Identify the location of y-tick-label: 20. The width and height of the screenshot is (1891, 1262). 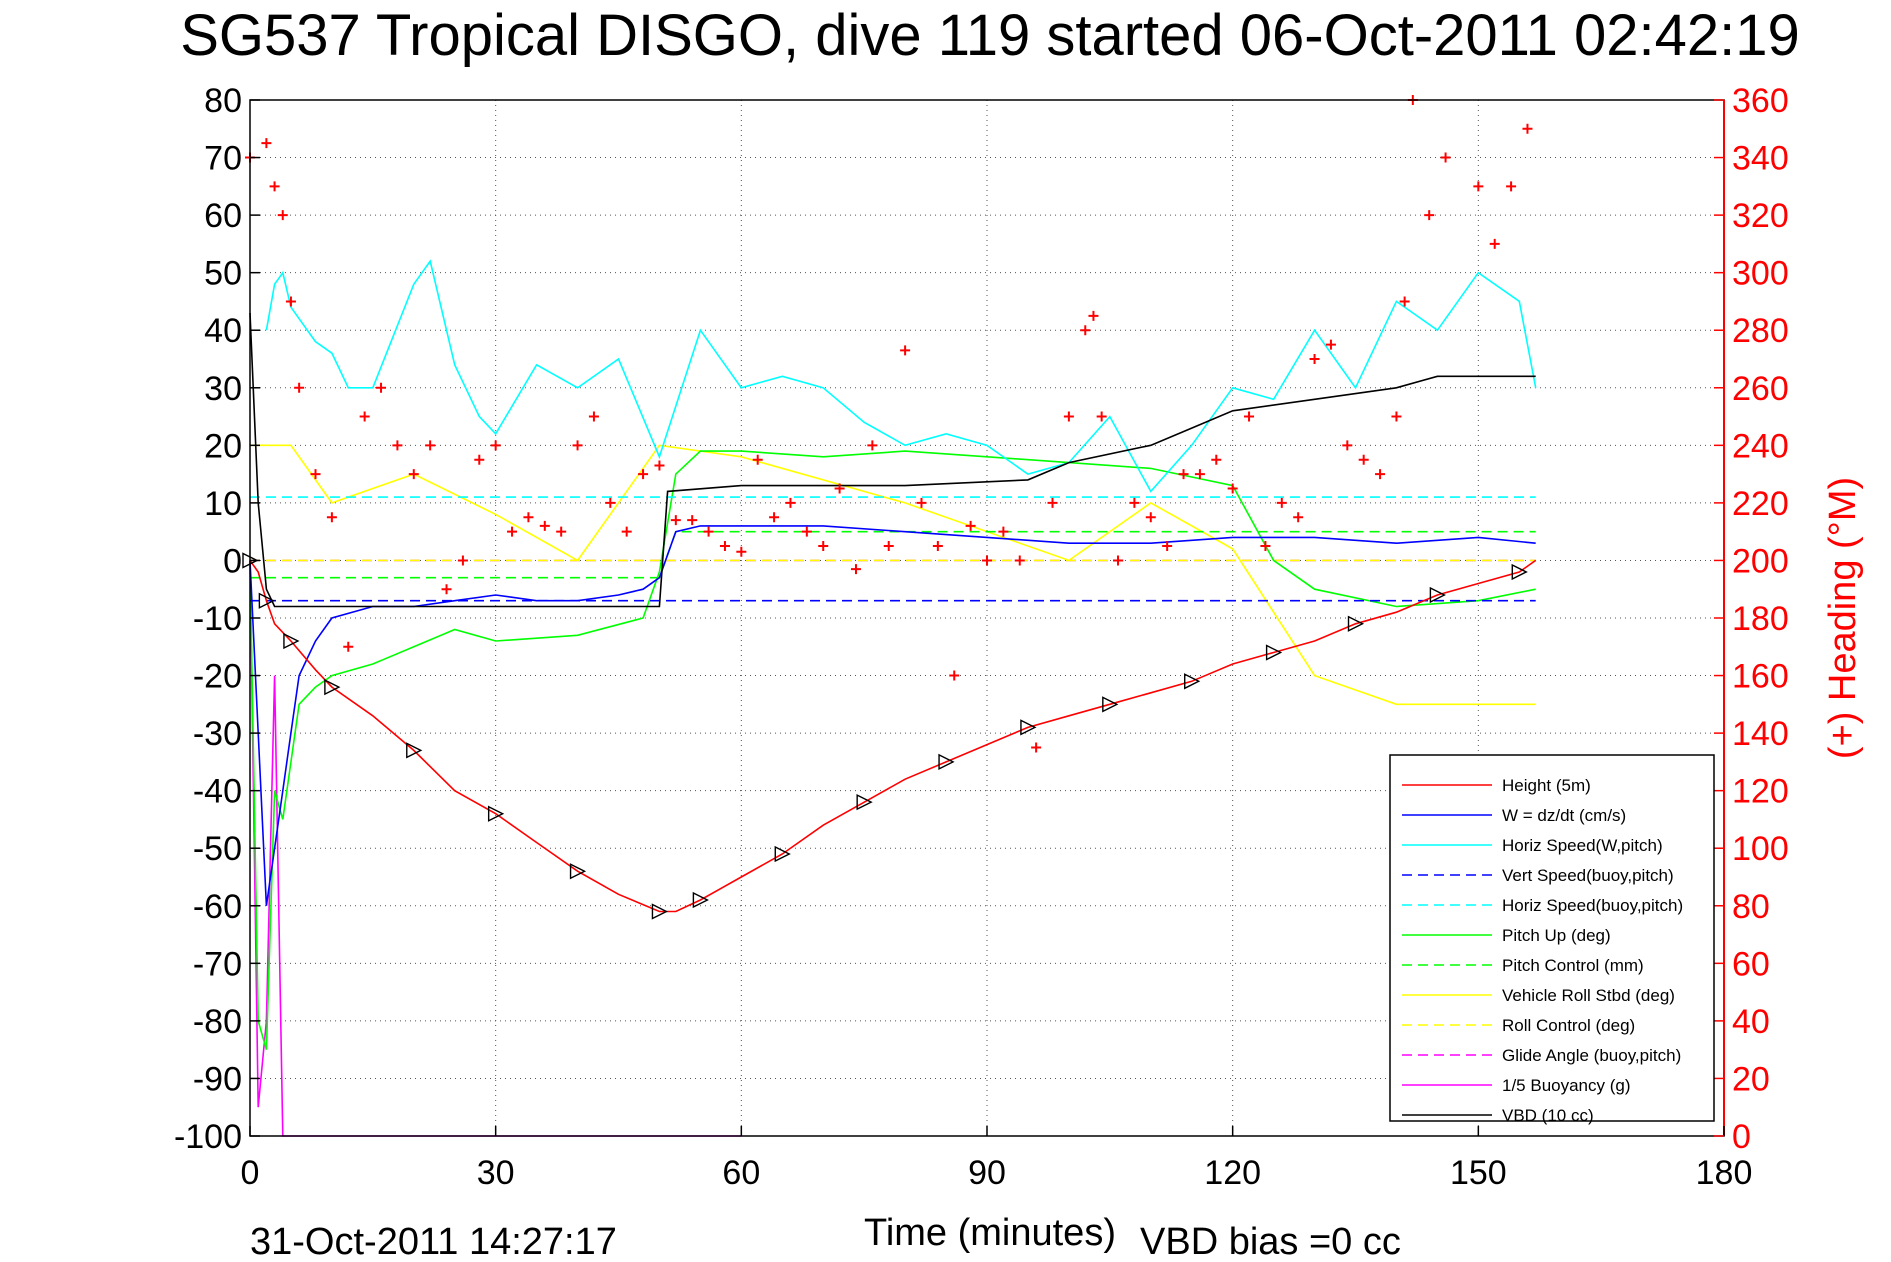
(223, 446).